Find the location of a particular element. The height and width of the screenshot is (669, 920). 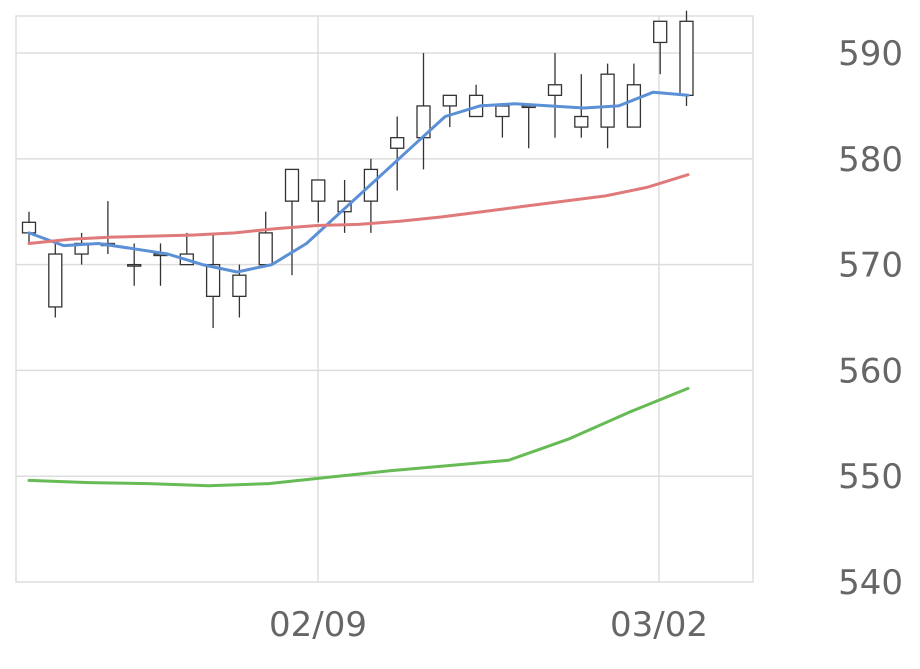

y-tick-label: 550 is located at coordinates (870, 477).